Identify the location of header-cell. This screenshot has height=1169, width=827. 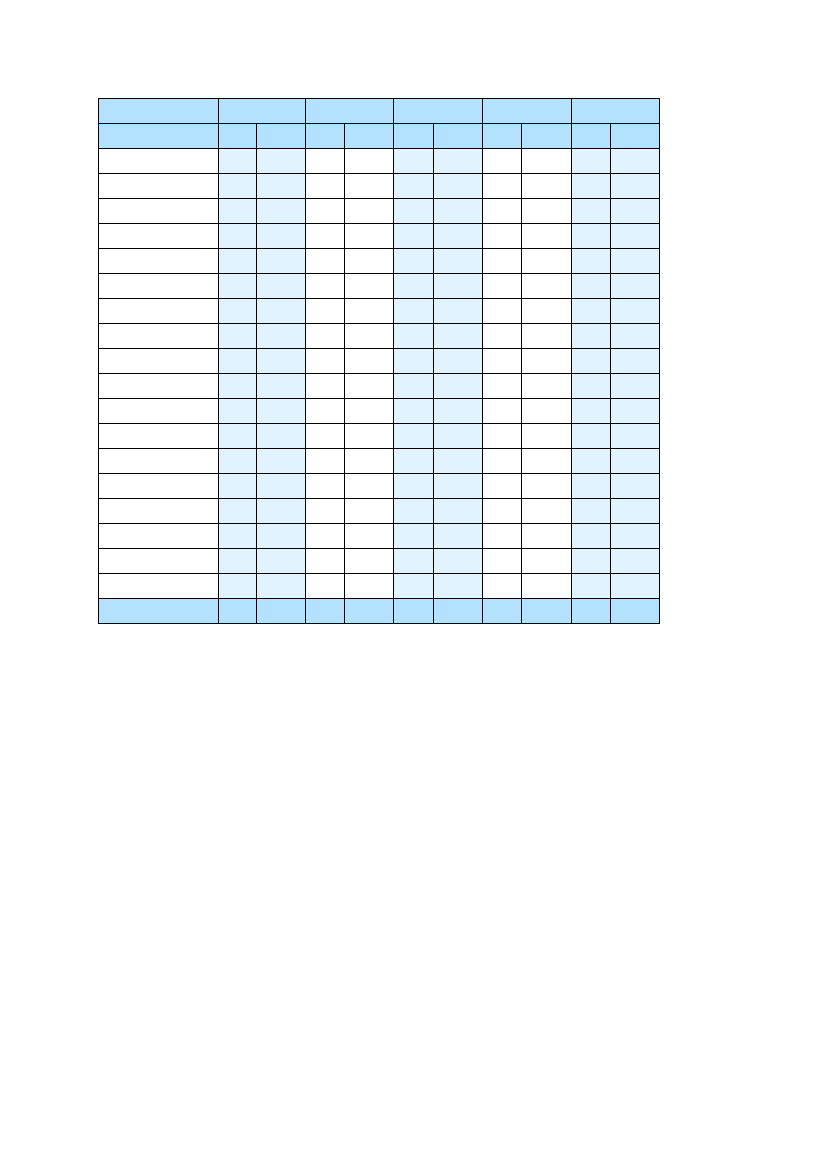
(158, 111).